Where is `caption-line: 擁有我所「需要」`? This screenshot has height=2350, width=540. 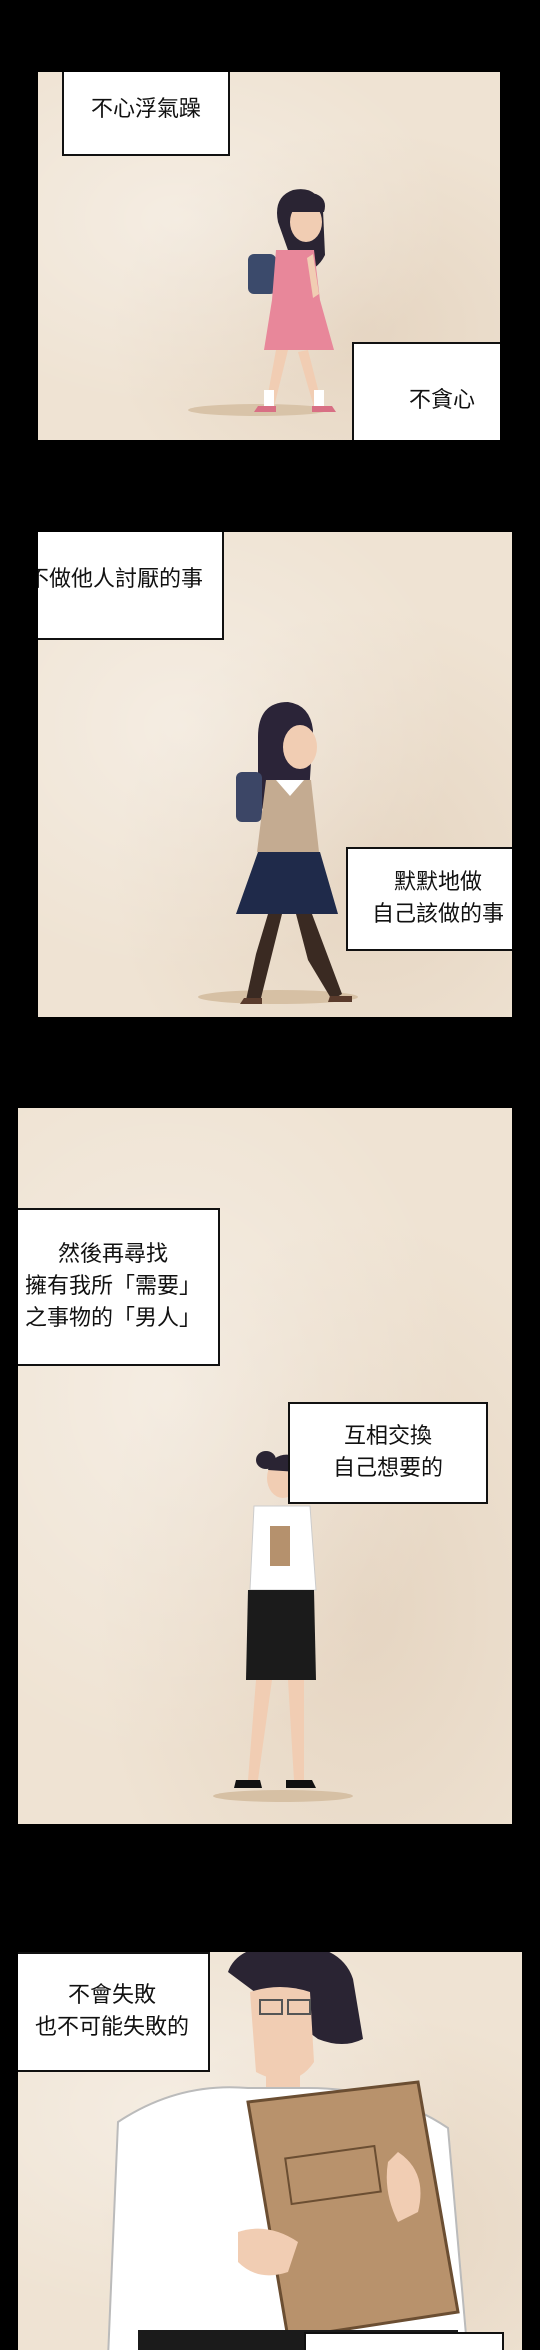
caption-line: 擁有我所「需要」 is located at coordinates (112, 1287).